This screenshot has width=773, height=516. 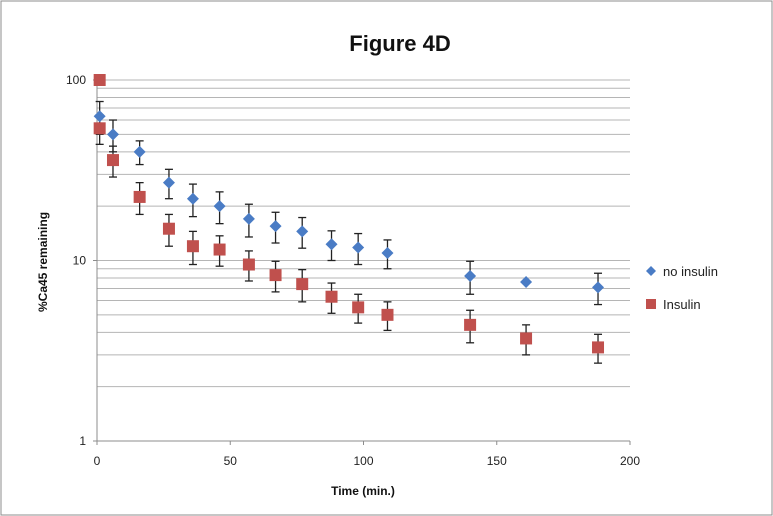 I want to click on y-tick-label: 1, so click(x=82, y=441).